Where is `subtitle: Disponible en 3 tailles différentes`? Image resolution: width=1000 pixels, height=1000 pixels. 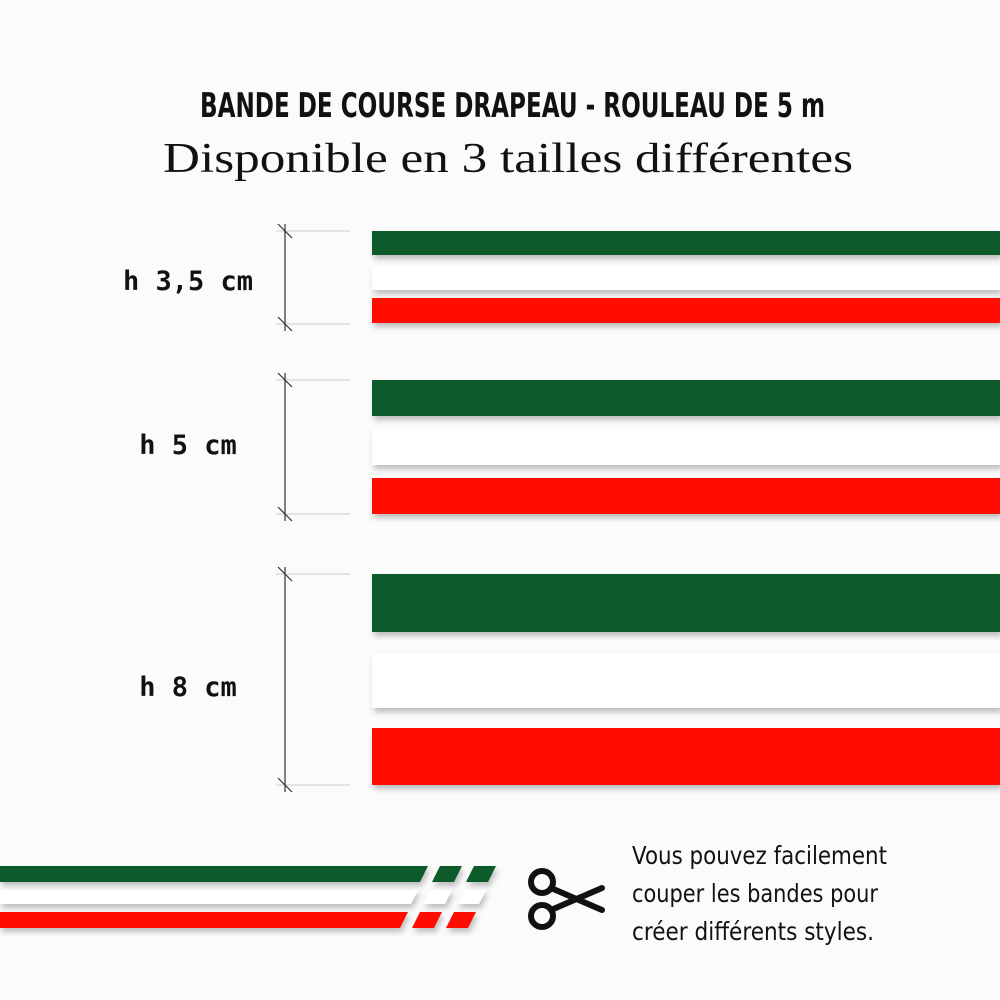 subtitle: Disponible en 3 tailles différentes is located at coordinates (508, 159).